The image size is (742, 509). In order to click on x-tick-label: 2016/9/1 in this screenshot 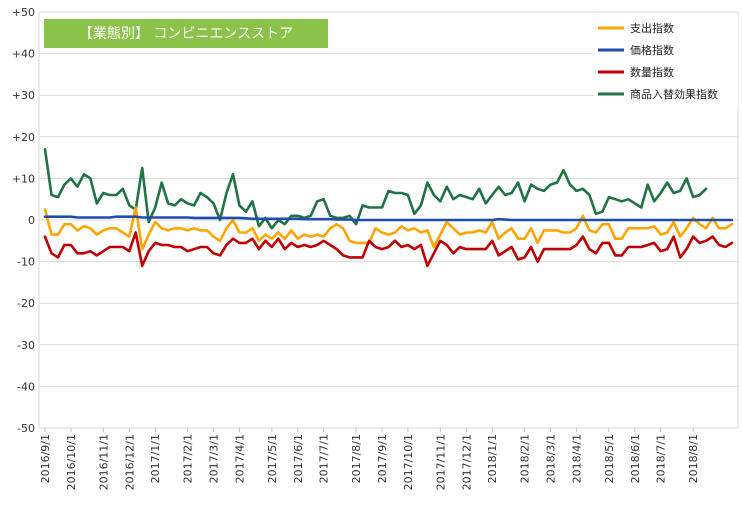, I will do `click(45, 458)`.